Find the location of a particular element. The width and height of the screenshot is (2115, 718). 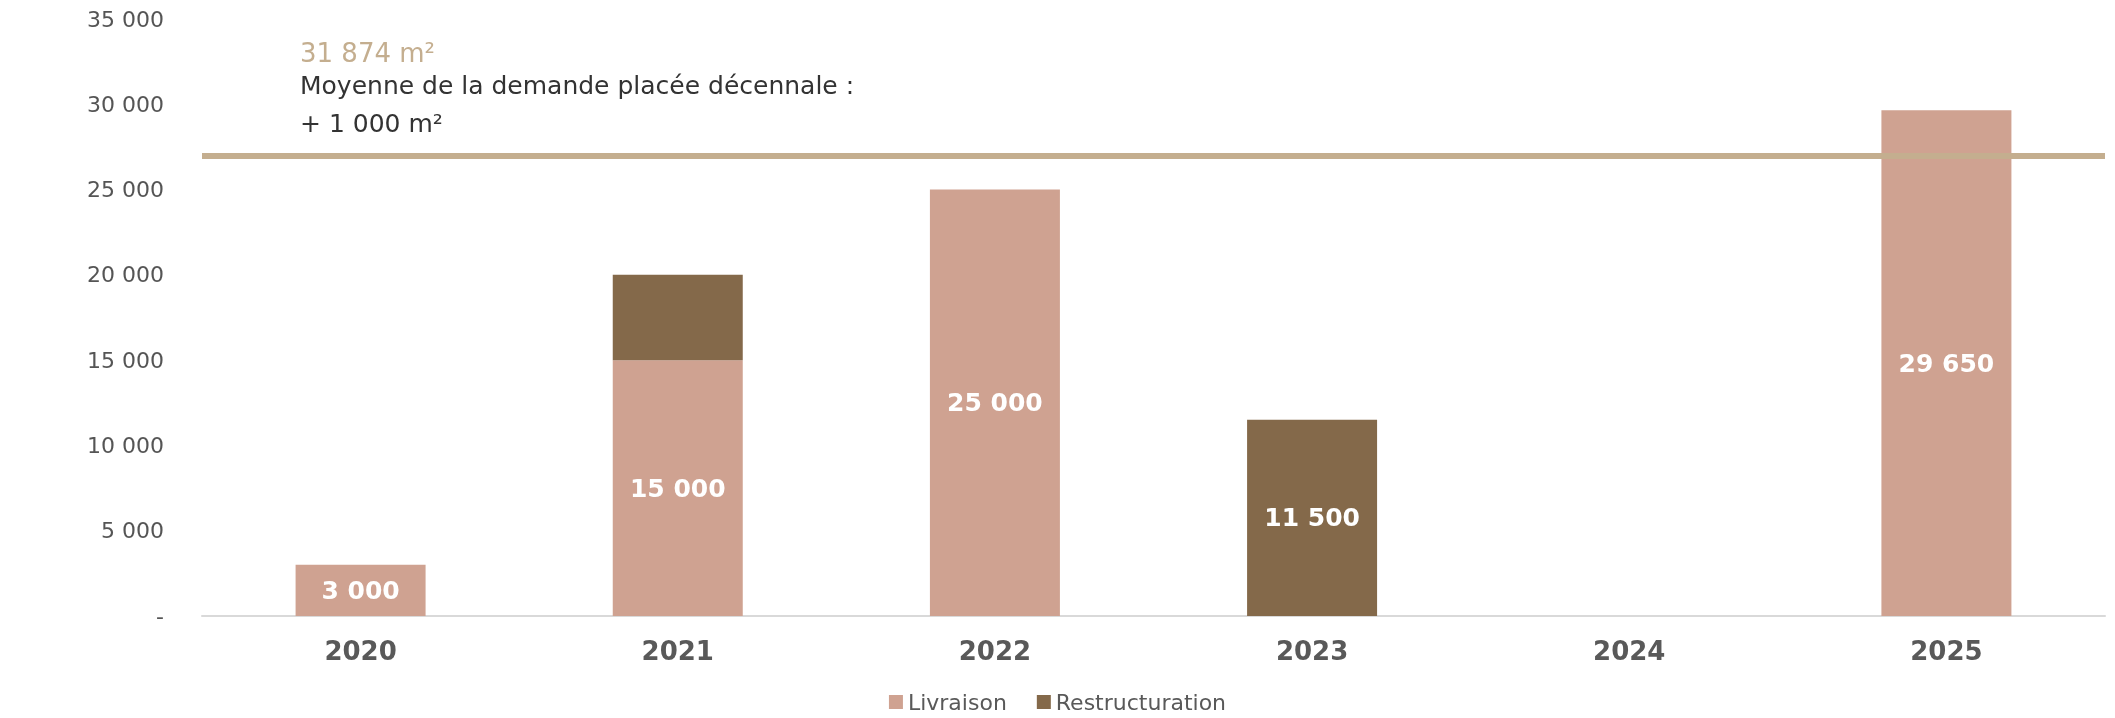

y-tick-label: 35 000 is located at coordinates (125, 19).